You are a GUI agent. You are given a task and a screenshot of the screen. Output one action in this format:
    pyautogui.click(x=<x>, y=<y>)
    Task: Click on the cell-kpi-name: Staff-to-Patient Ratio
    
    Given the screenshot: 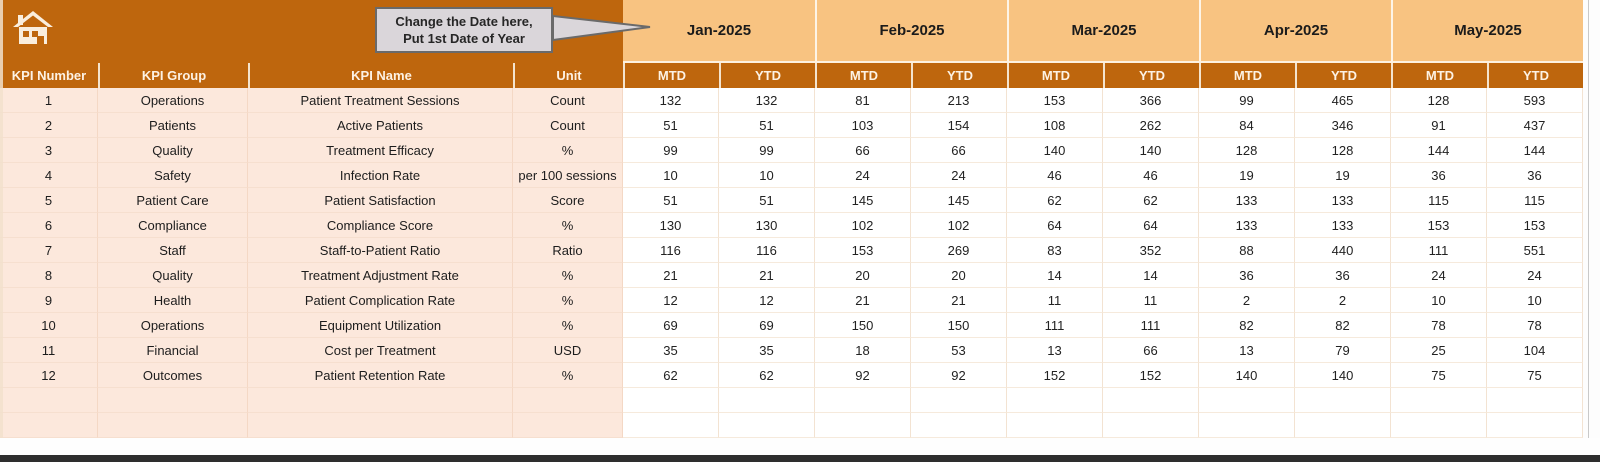 What is the action you would take?
    pyautogui.click(x=380, y=250)
    